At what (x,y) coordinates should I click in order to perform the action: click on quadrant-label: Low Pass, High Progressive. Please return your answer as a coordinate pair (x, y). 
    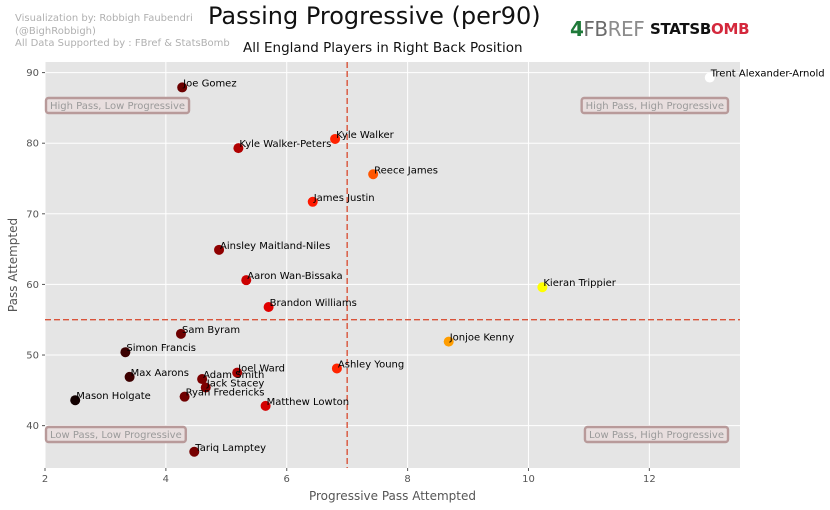
    Looking at the image, I should click on (656, 435).